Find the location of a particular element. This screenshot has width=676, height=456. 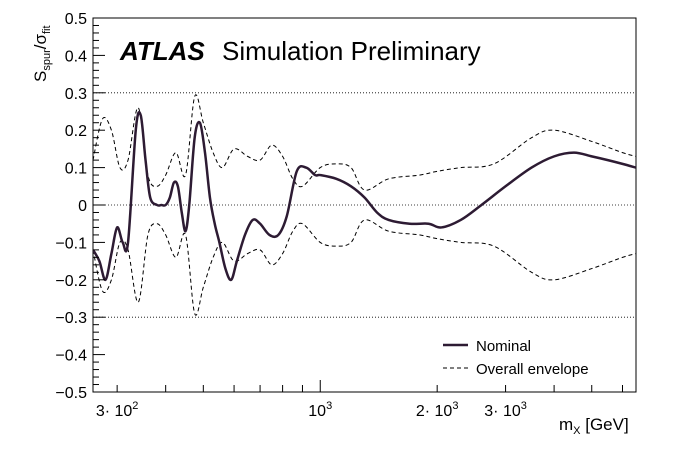

x-tick-label: 2· 10³ is located at coordinates (437, 410).